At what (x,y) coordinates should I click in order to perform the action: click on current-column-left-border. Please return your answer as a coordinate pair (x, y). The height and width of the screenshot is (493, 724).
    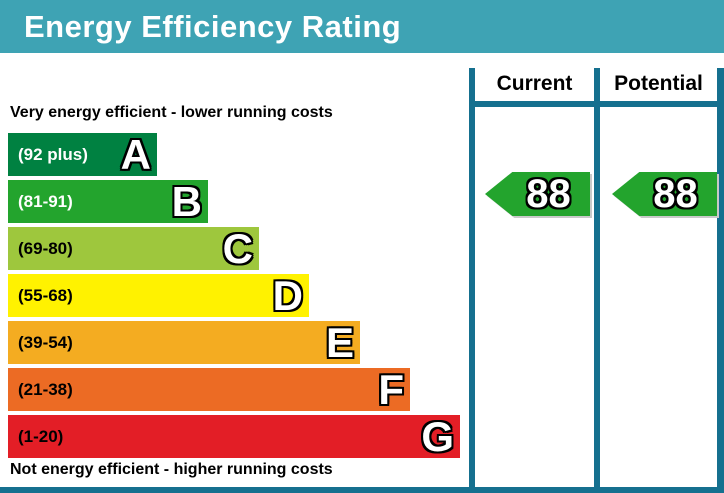
    Looking at the image, I should click on (472, 277).